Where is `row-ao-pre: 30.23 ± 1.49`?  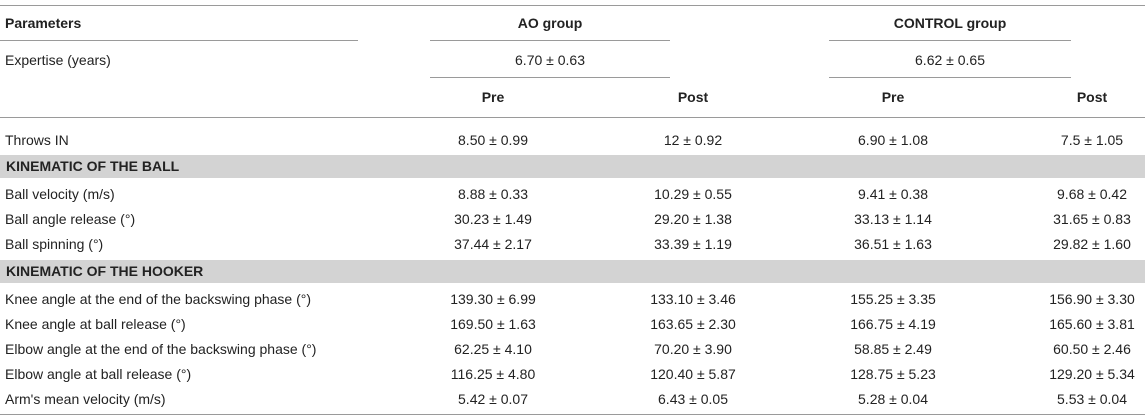 row-ao-pre: 30.23 ± 1.49 is located at coordinates (493, 219).